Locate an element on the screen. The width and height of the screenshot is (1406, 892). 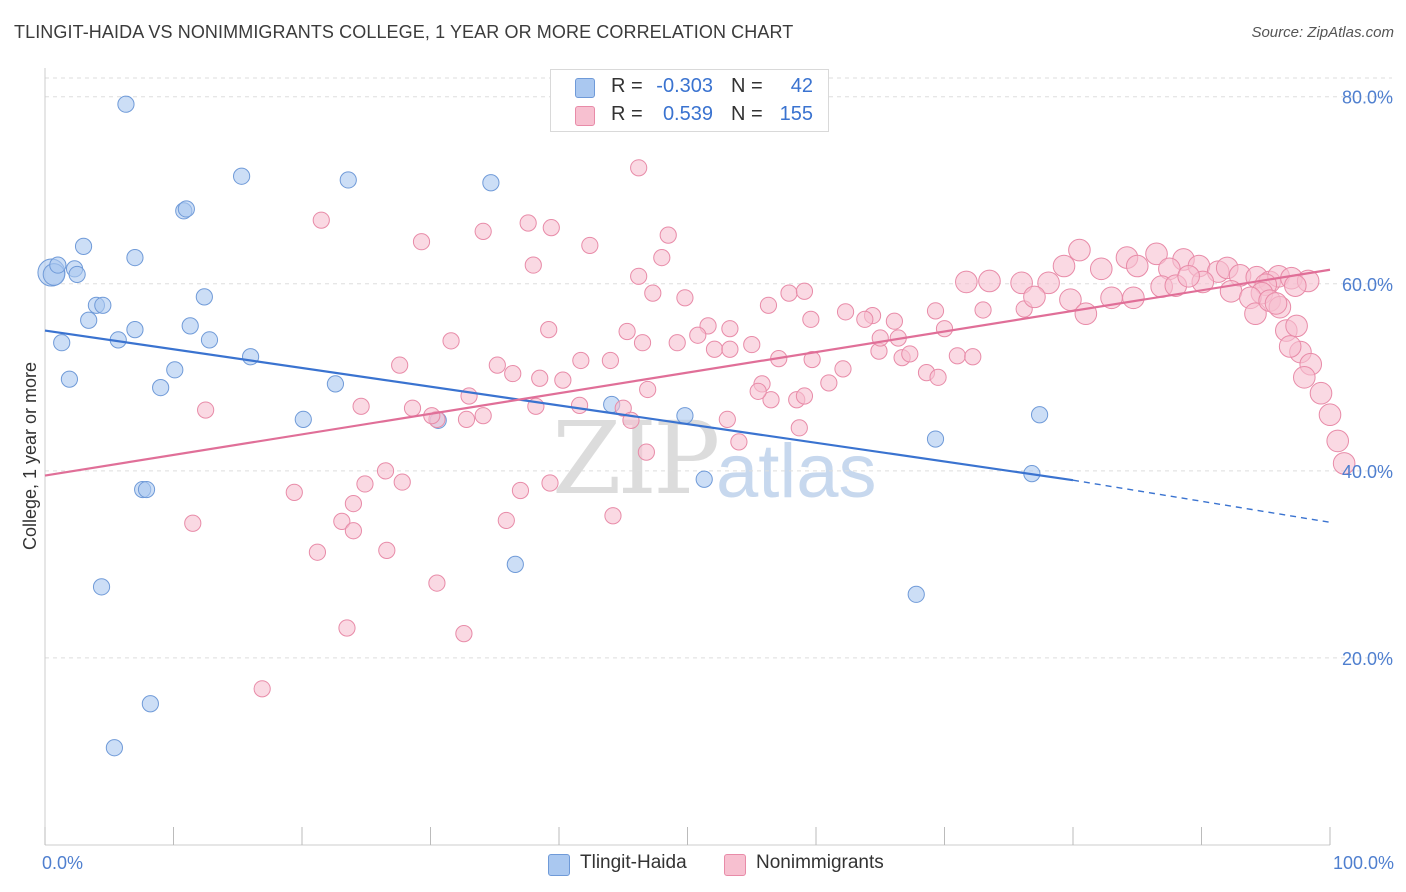
legend-r-value: 0.539 is located at coordinates (687, 114).